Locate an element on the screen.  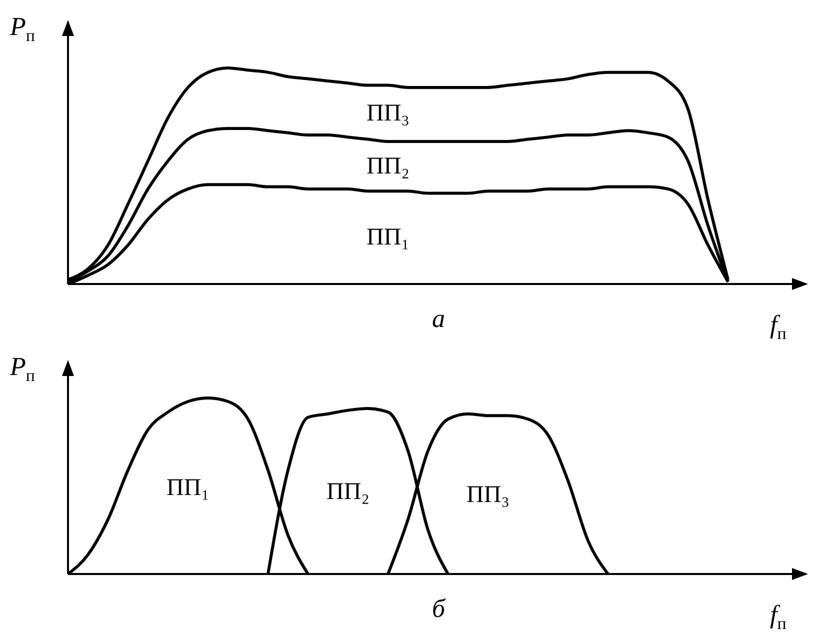
text: б is located at coordinates (439, 608).